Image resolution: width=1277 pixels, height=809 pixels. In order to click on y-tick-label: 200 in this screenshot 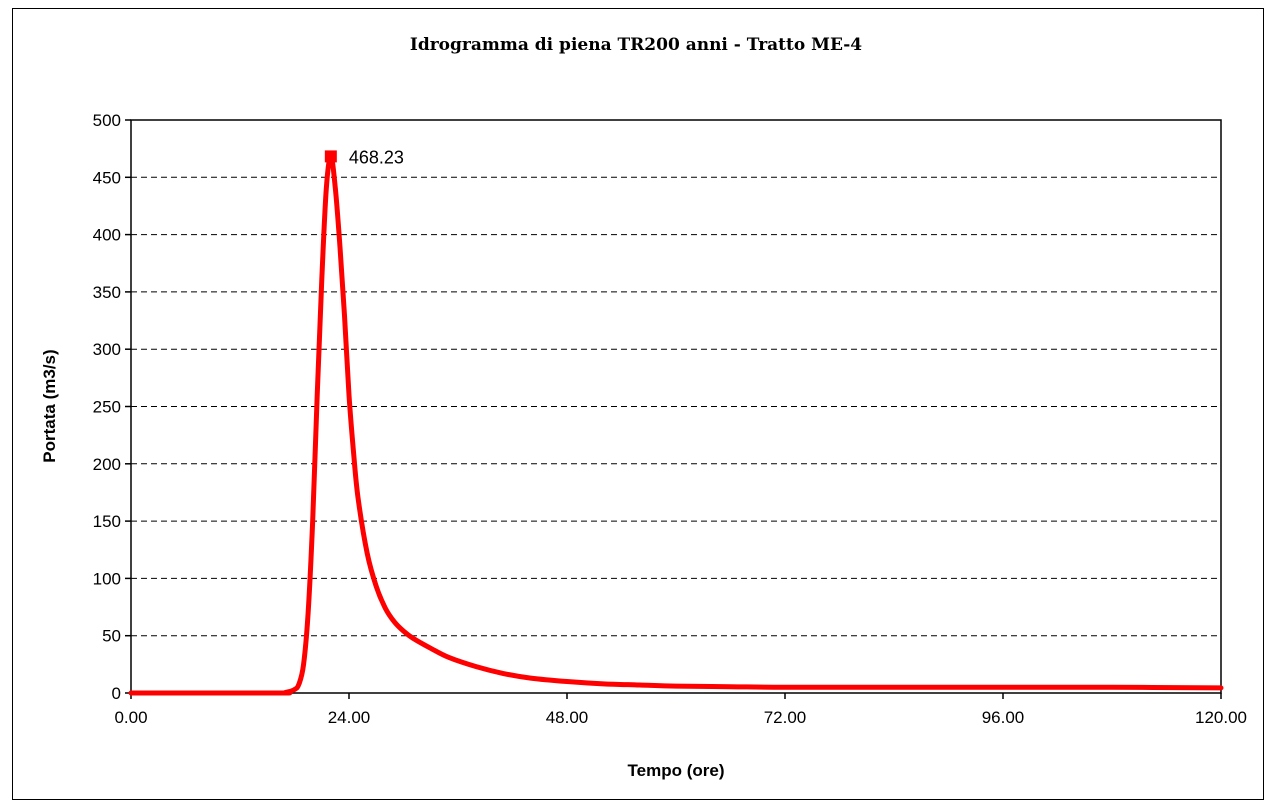, I will do `click(107, 464)`.